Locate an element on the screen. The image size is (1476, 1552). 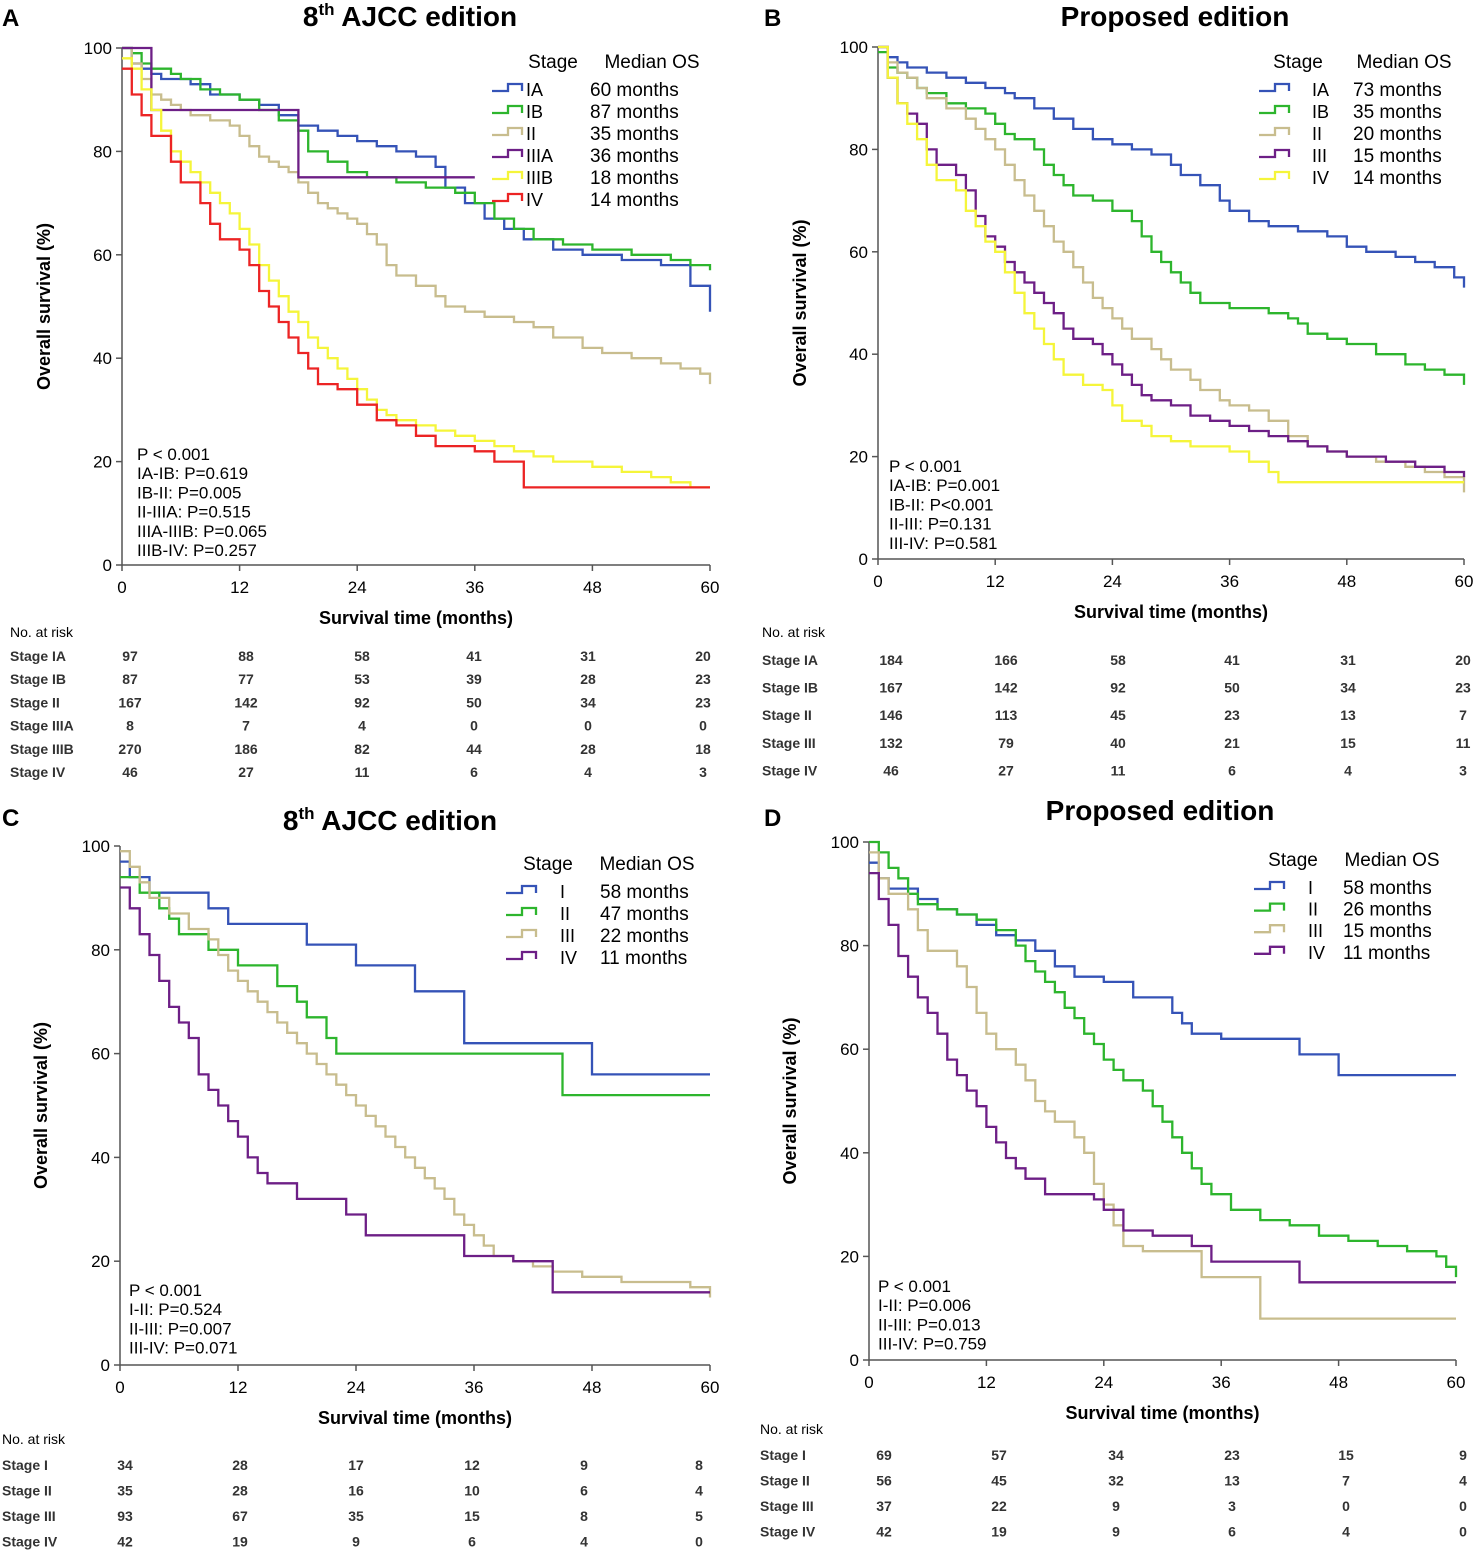
y-tick-label: 20 is located at coordinates (100, 1261).